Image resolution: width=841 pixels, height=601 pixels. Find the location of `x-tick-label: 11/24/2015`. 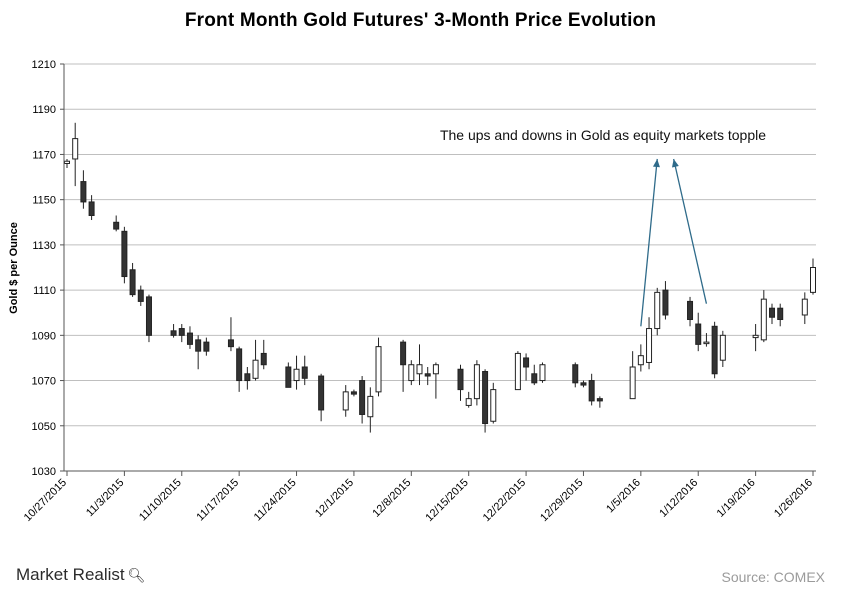

x-tick-label: 11/24/2015 is located at coordinates (275, 500).